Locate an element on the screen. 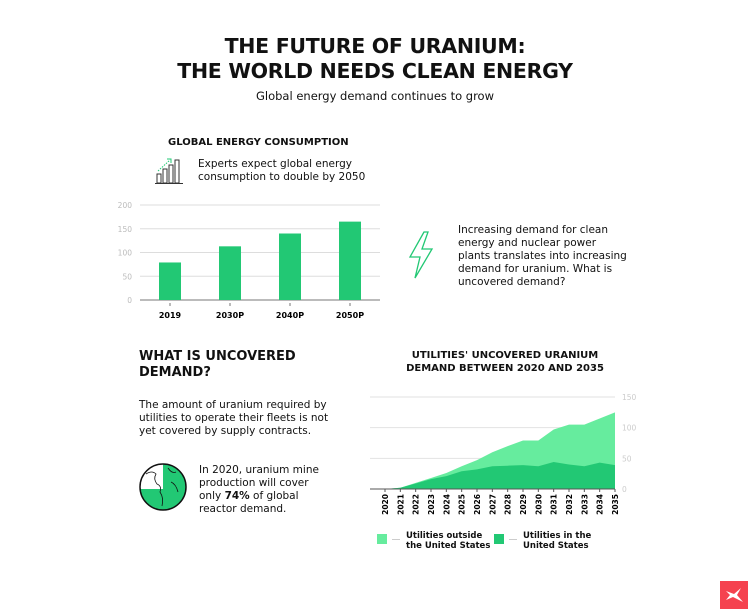  x-tick-label: 2050P is located at coordinates (350, 315).